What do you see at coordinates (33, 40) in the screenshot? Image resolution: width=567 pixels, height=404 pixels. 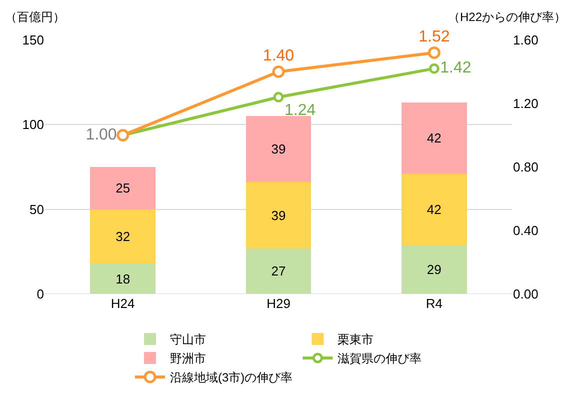 I see `y-tick-label: 150` at bounding box center [33, 40].